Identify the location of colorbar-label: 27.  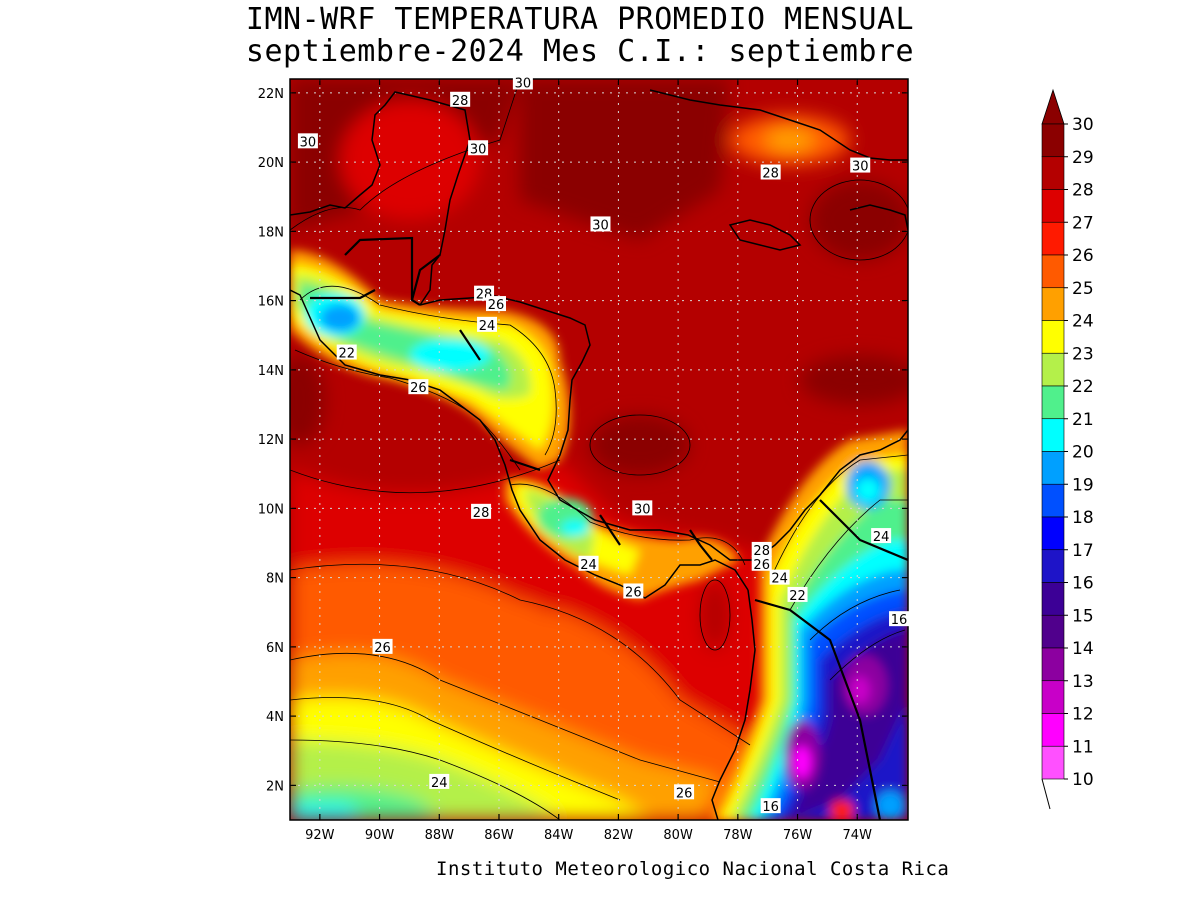
(1083, 223).